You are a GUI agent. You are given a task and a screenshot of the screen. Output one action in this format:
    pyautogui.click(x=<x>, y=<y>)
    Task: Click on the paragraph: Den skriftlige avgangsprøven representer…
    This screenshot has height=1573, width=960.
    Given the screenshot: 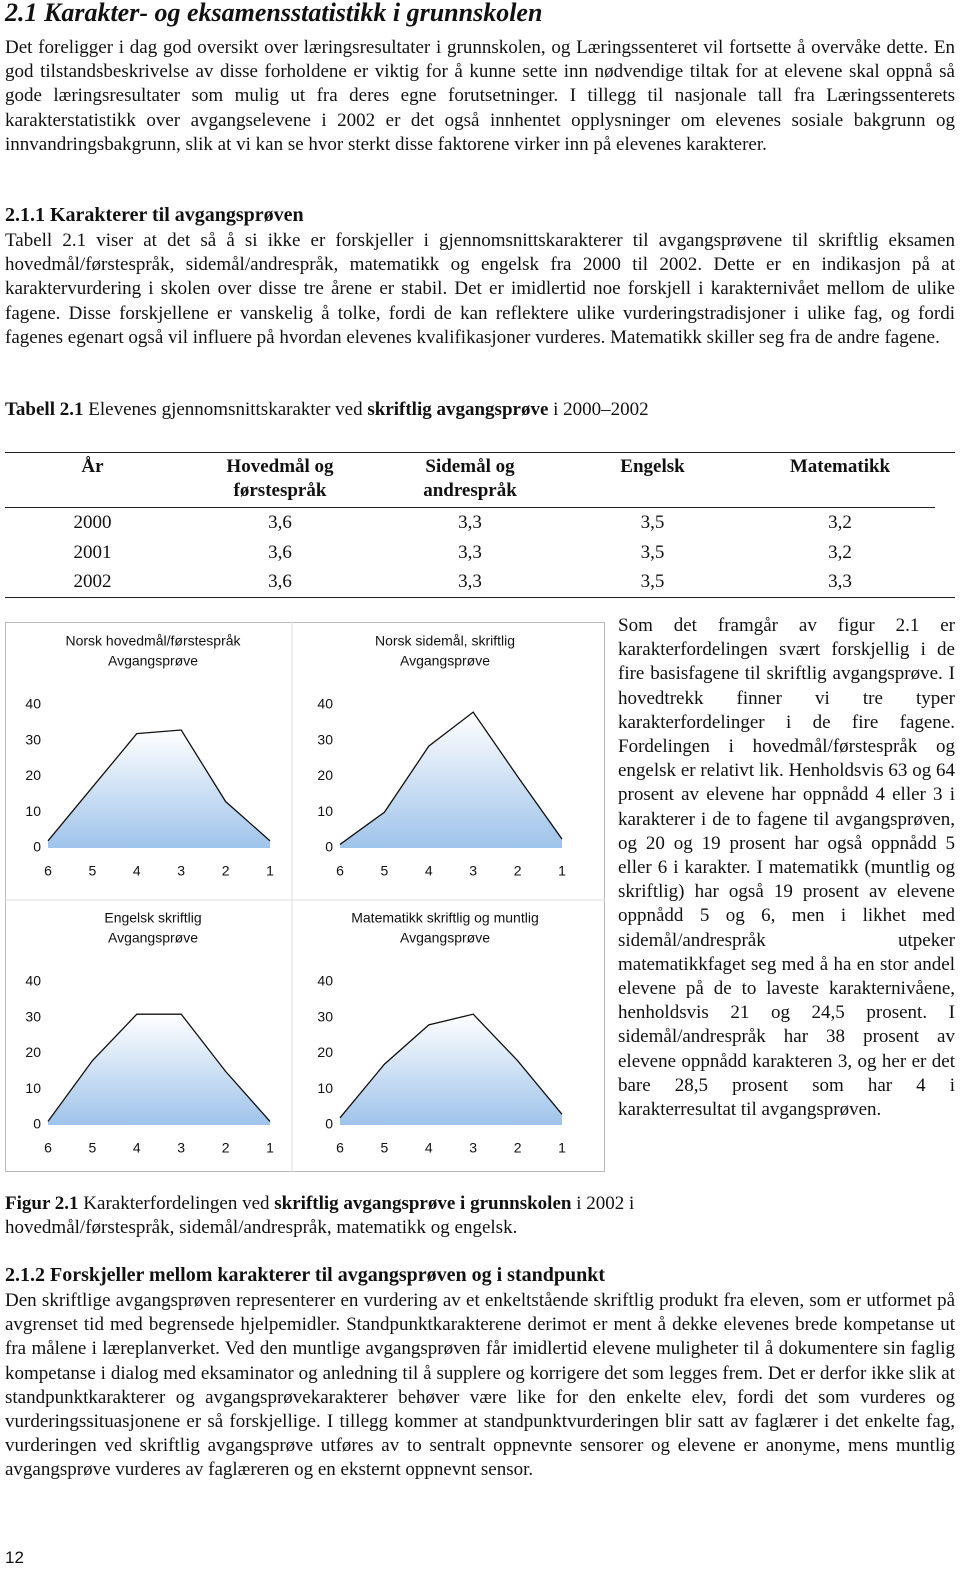 What is the action you would take?
    pyautogui.click(x=480, y=1385)
    